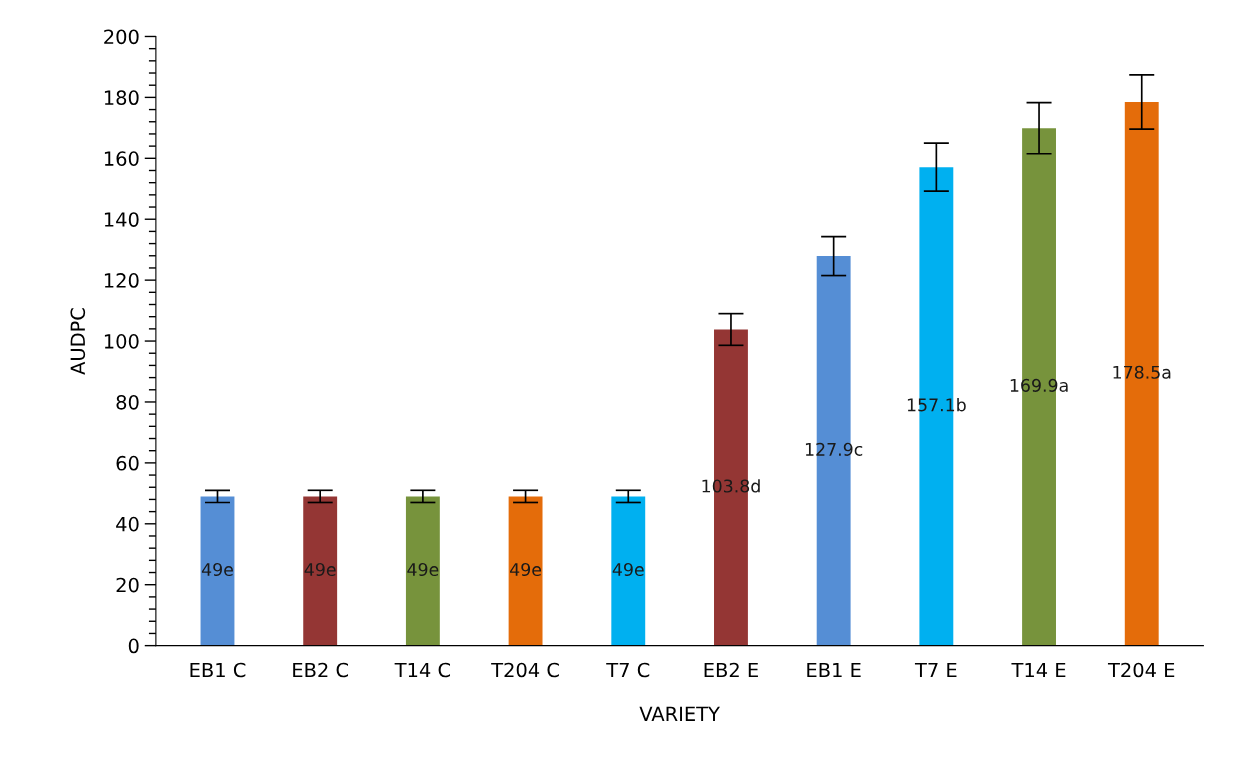  I want to click on y-tick-label: 140, so click(121, 219).